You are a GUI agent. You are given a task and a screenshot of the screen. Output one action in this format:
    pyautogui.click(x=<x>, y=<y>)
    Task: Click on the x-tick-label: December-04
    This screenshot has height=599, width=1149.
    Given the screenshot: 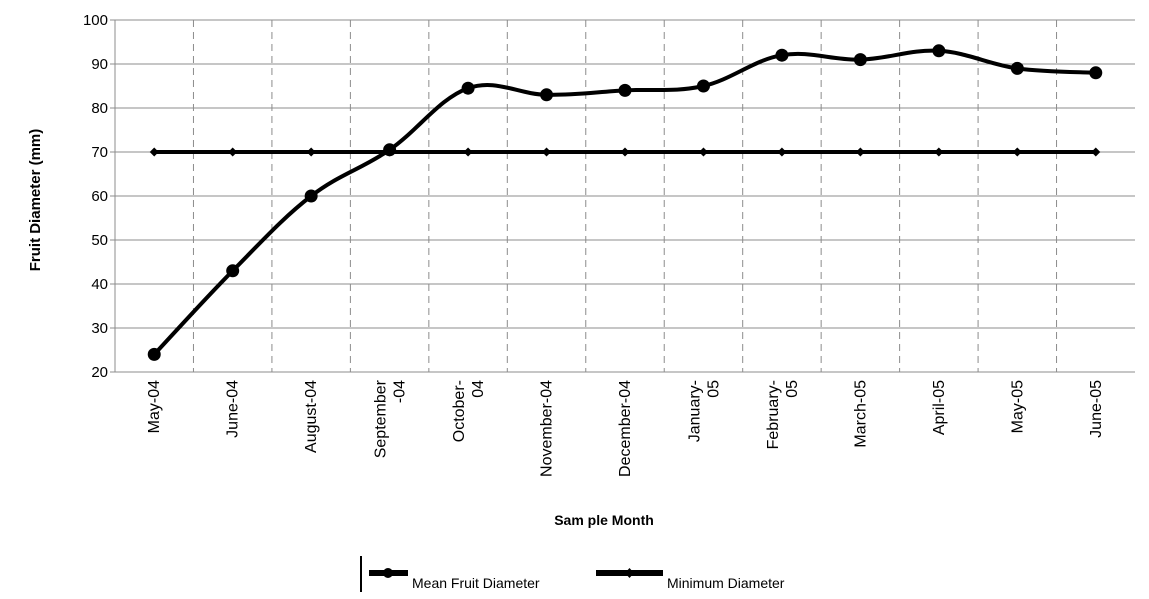 What is the action you would take?
    pyautogui.click(x=625, y=428)
    